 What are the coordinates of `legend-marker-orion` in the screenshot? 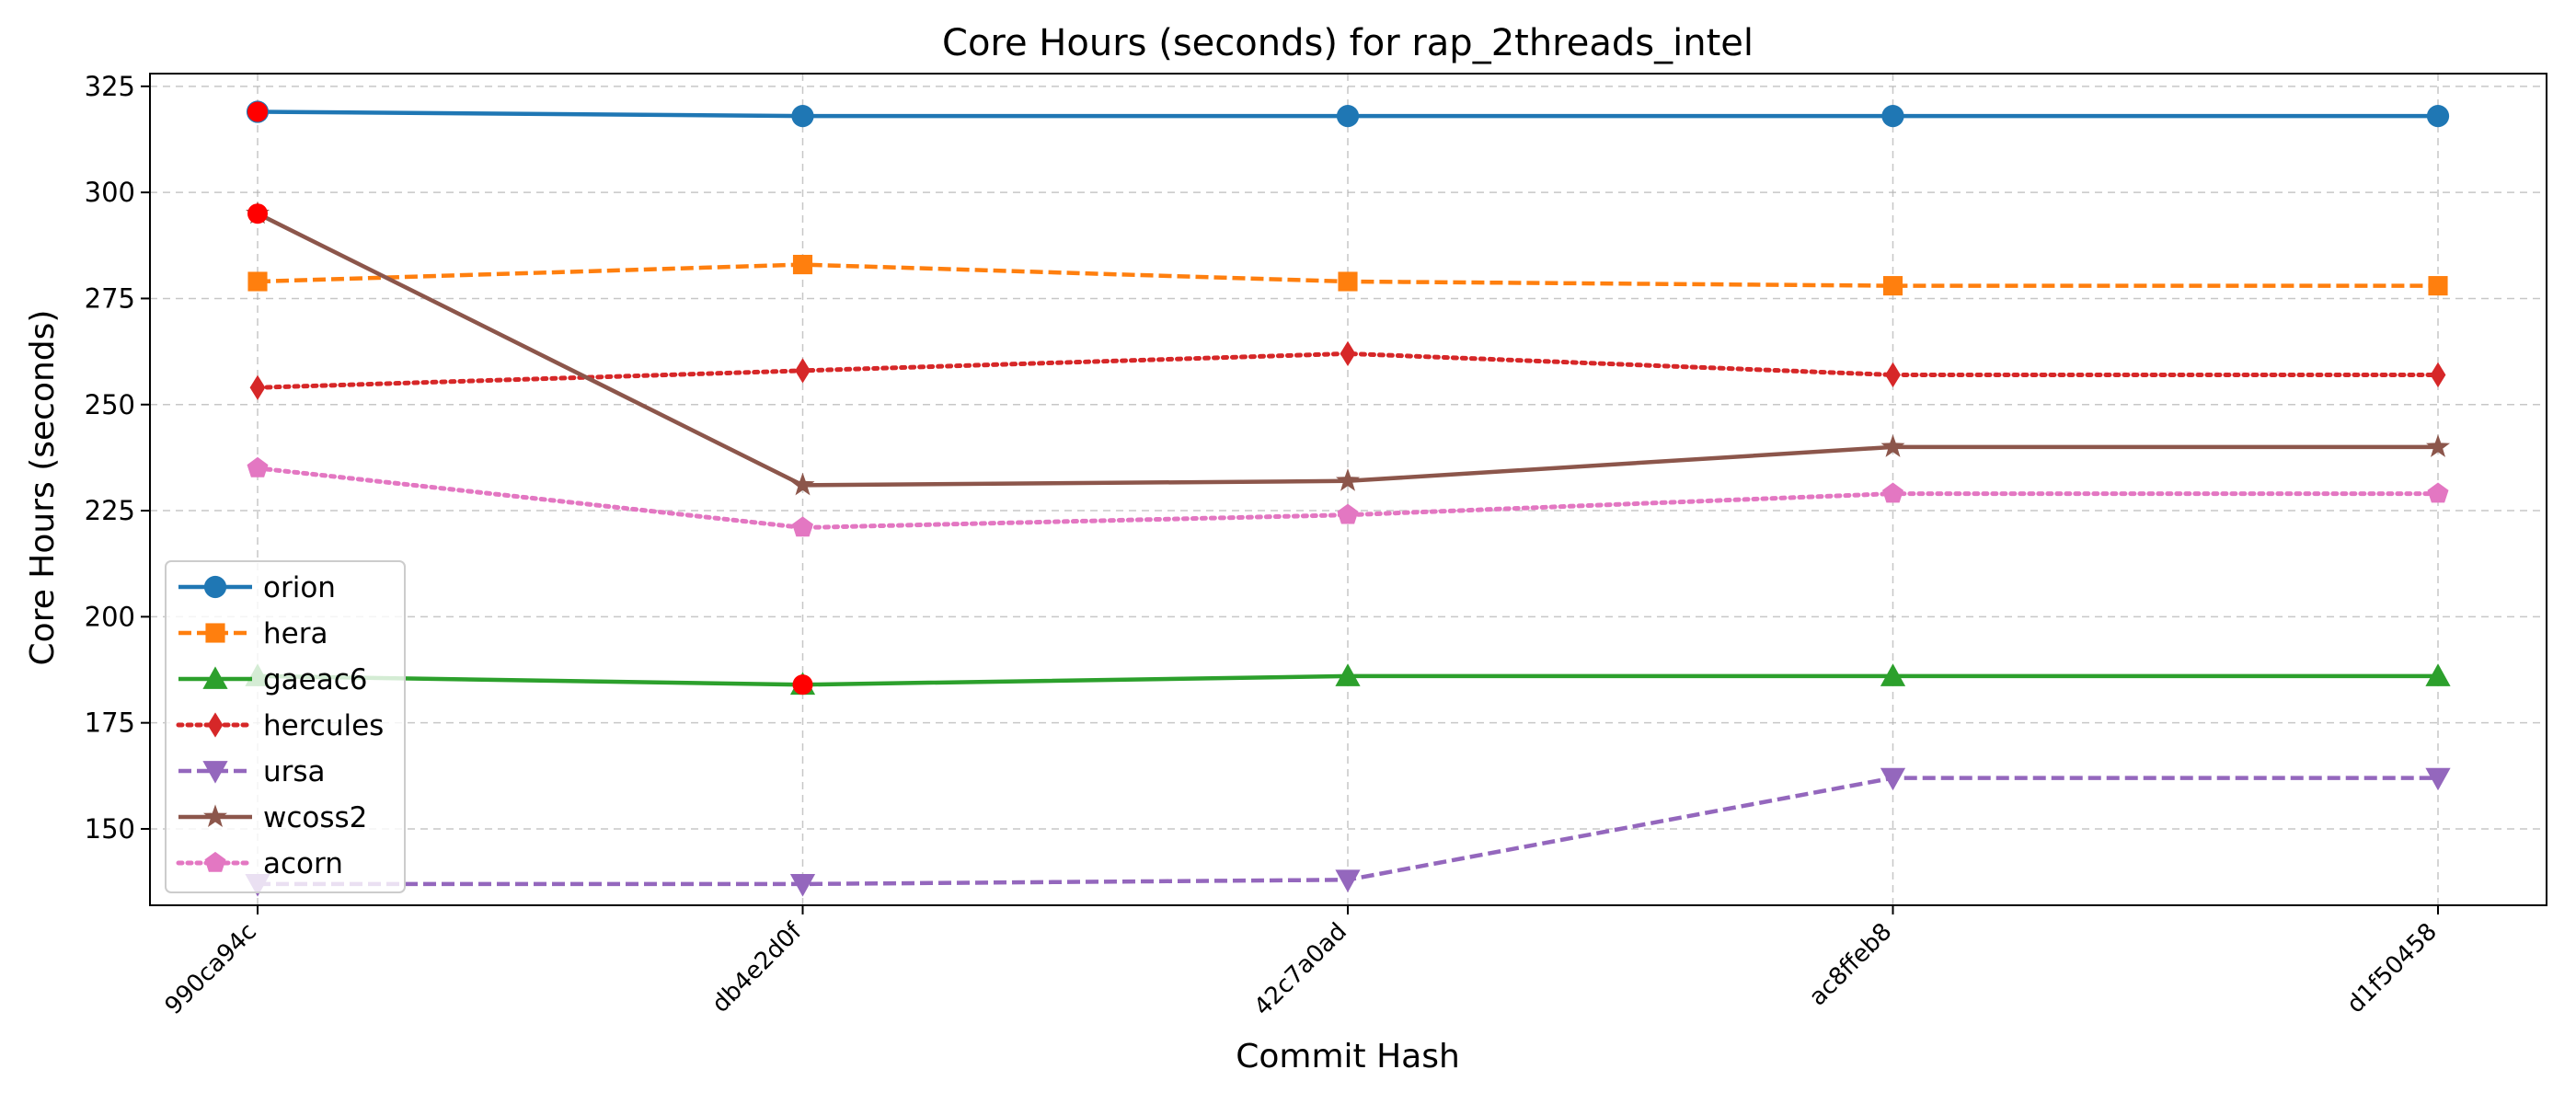 It's located at (215, 587).